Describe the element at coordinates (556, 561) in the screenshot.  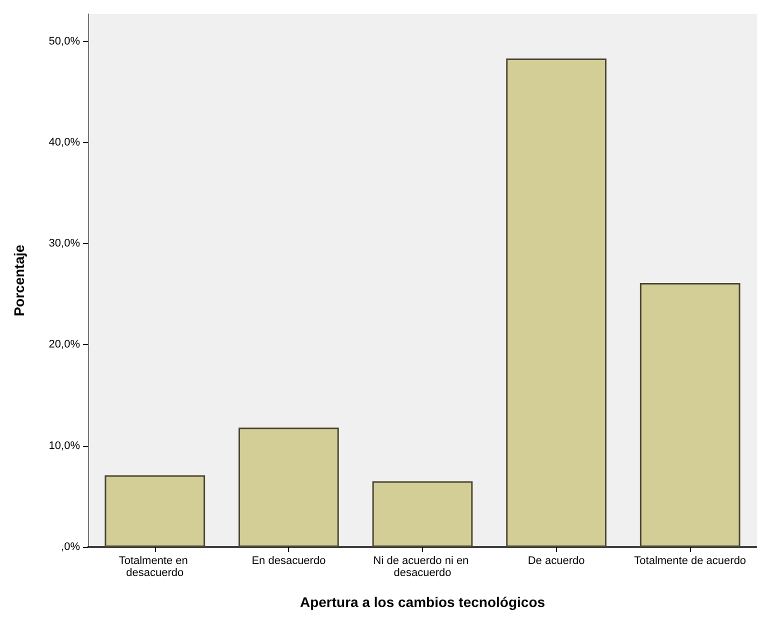
I see `x-tick-label: De acuerdo` at that location.